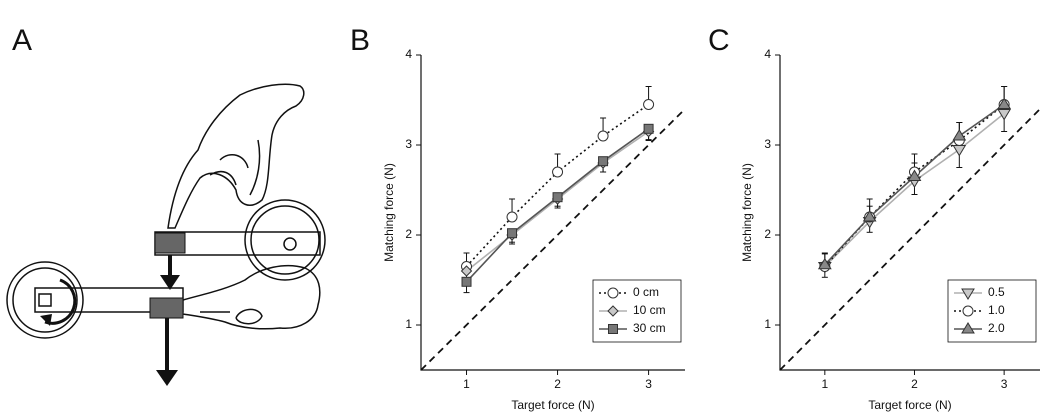 Image resolution: width=1043 pixels, height=415 pixels. What do you see at coordinates (996, 310) in the screenshot?
I see `legend-label: 1.0` at bounding box center [996, 310].